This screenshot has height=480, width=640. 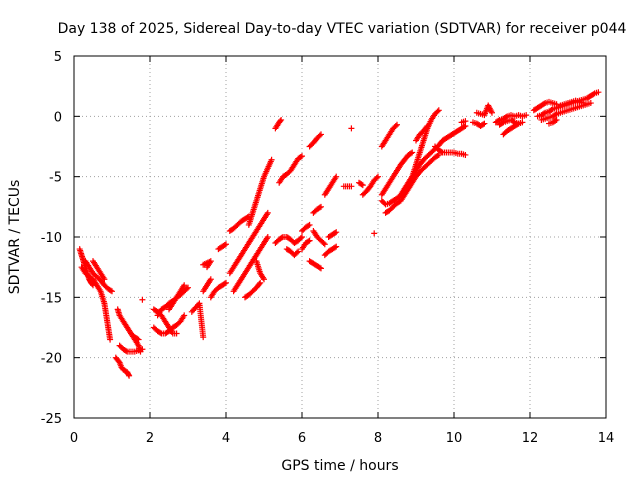 What do you see at coordinates (226, 438) in the screenshot?
I see `x-tick-label: 4` at bounding box center [226, 438].